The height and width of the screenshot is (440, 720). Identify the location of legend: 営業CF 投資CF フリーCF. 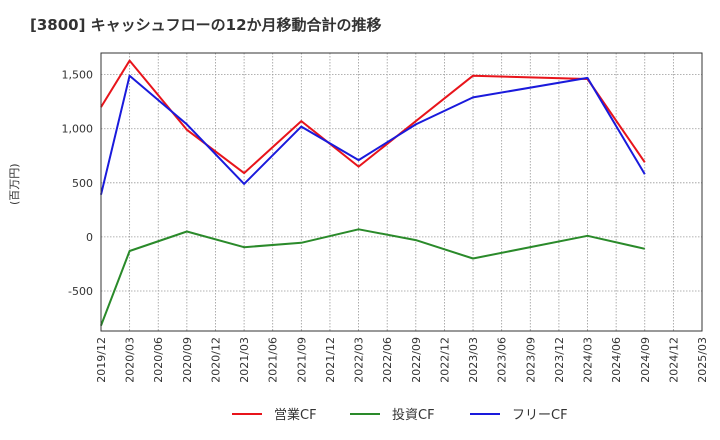
(400, 415).